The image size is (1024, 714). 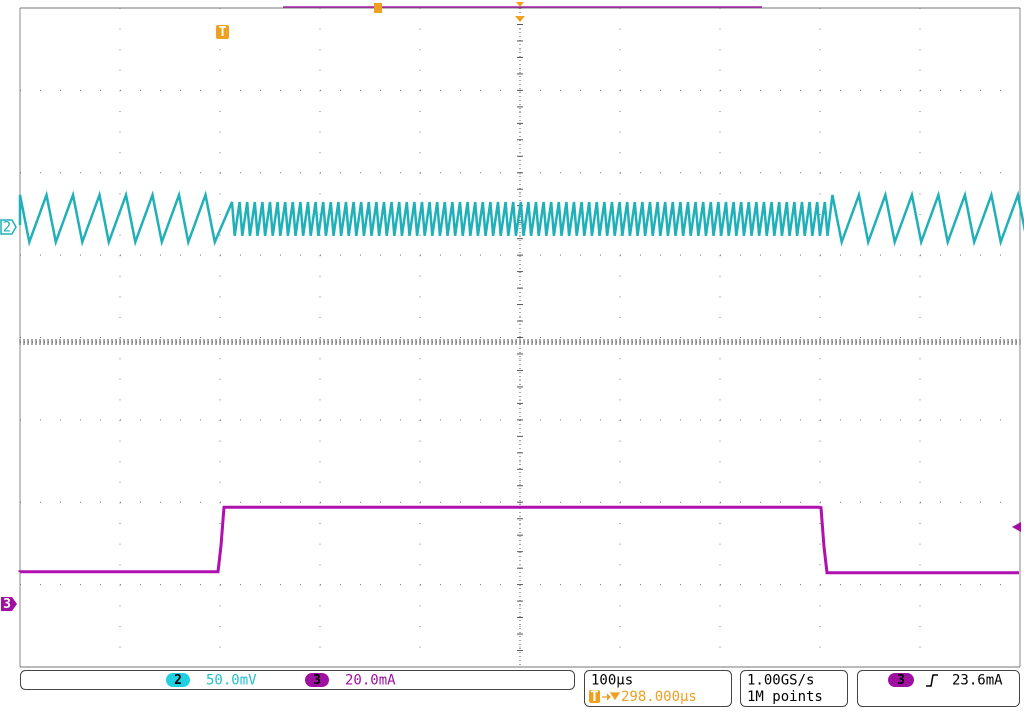 What do you see at coordinates (370, 681) in the screenshot?
I see `ch3-scale: 20.0mA` at bounding box center [370, 681].